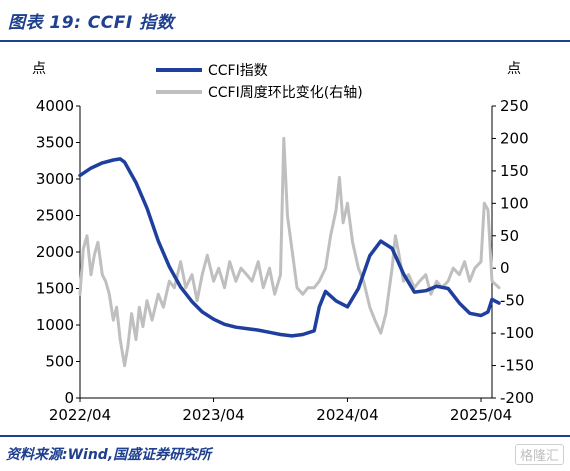 The image size is (570, 471). What do you see at coordinates (238, 71) in the screenshot?
I see `legend-label: CCFI指数` at bounding box center [238, 71].